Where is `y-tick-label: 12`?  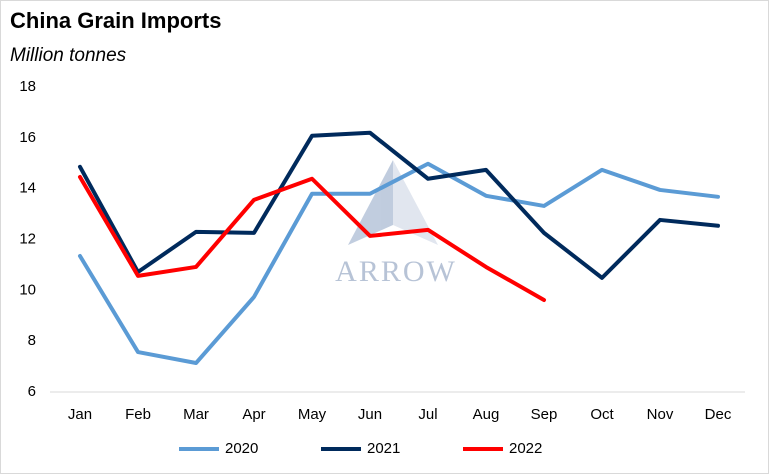
y-tick-label: 12 is located at coordinates (27, 238).